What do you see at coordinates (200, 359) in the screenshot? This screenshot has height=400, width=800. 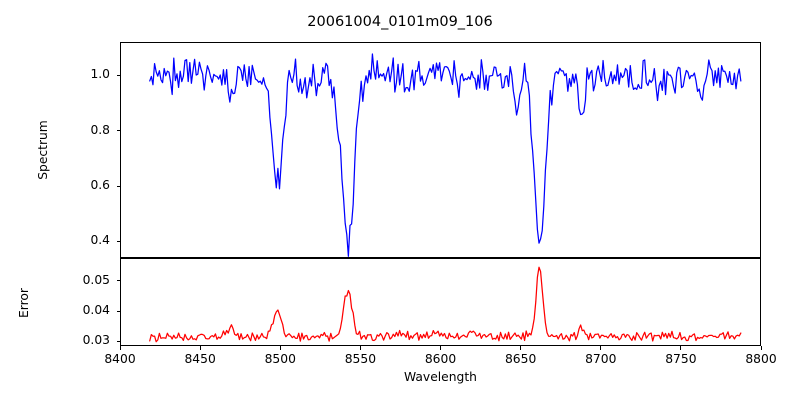 I see `x-tick-label-8450: 8450` at bounding box center [200, 359].